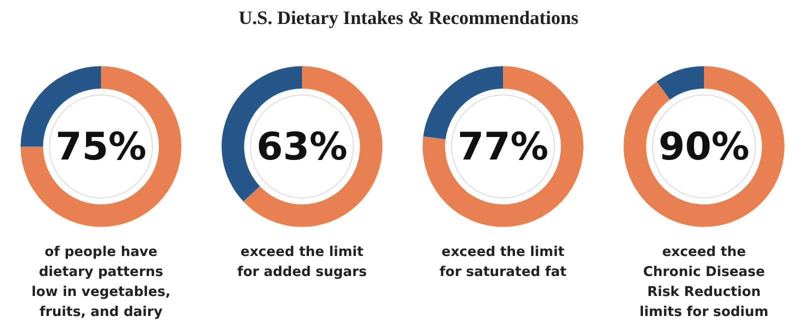  I want to click on text: U.S. Dietary Intakes & Recommendations, so click(408, 19).